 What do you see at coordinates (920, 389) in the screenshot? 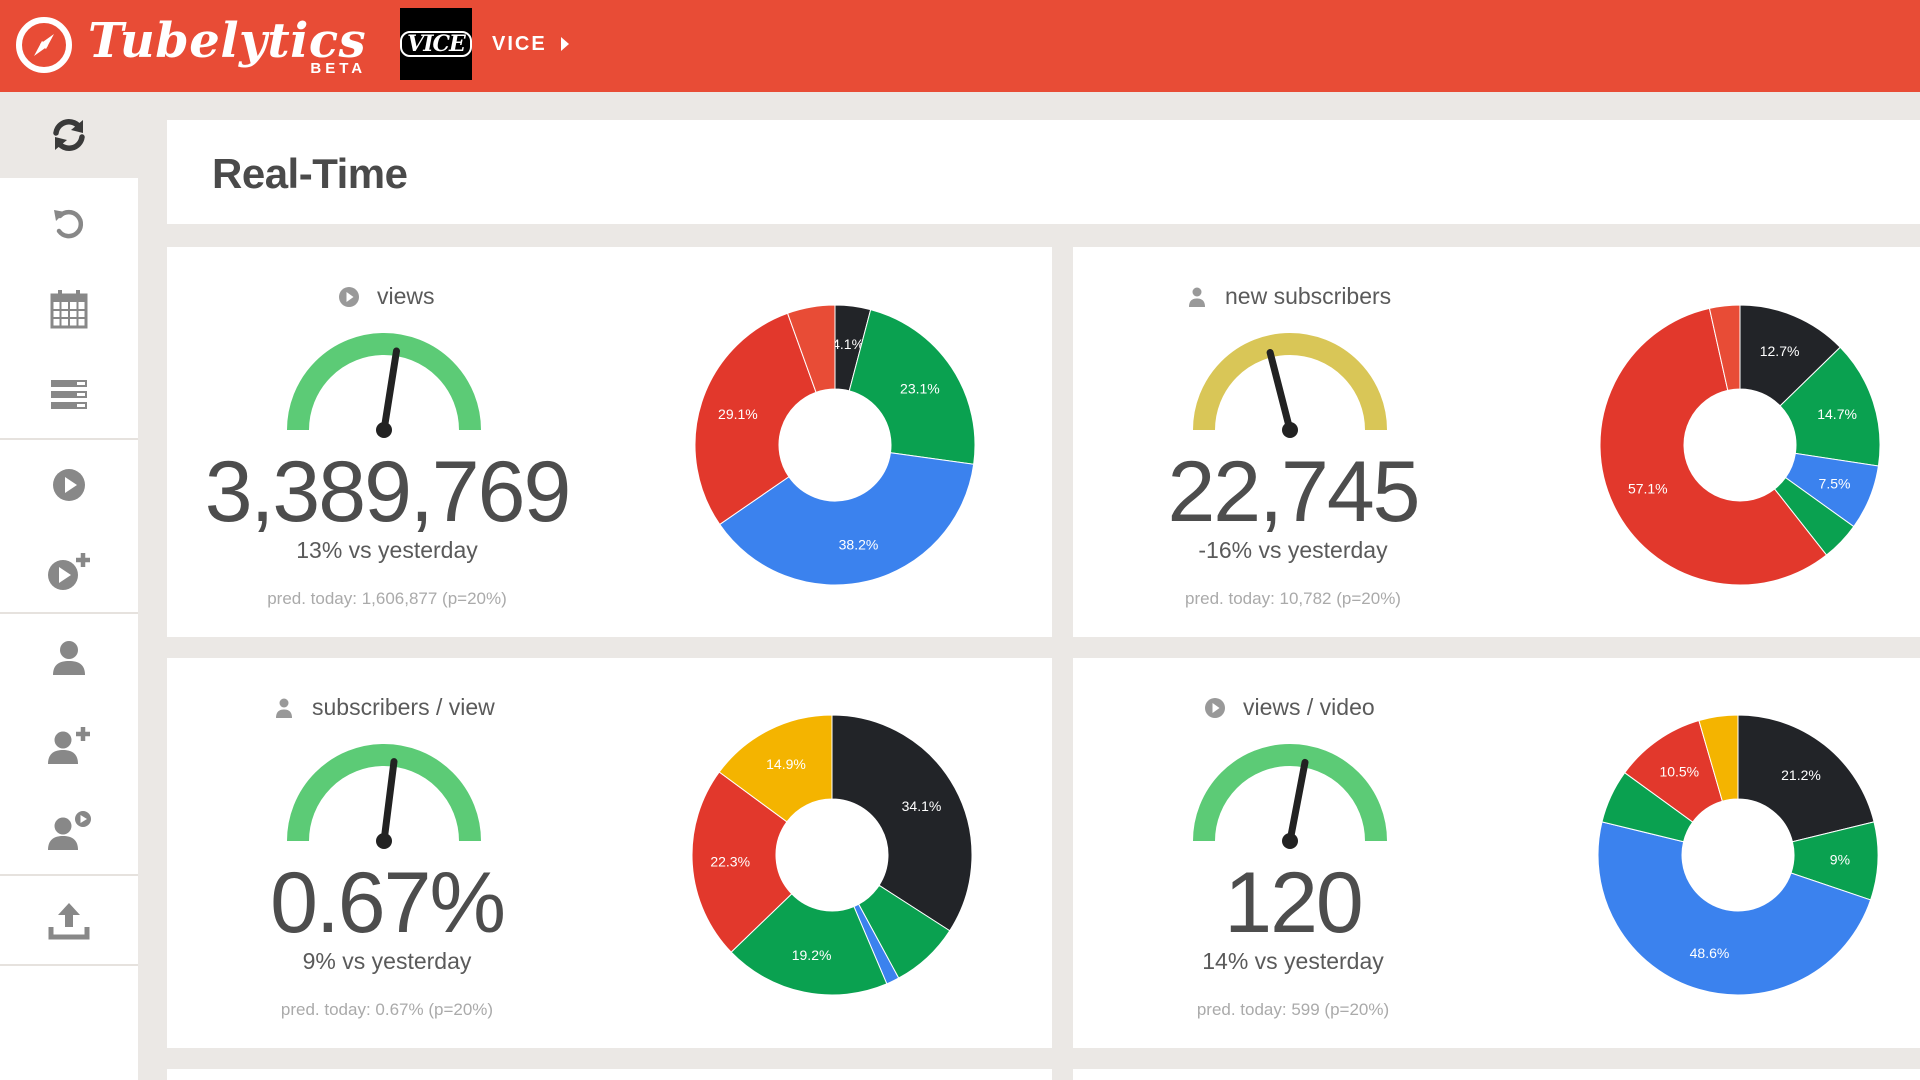
I see `donut-slice-label: 23.1%` at bounding box center [920, 389].